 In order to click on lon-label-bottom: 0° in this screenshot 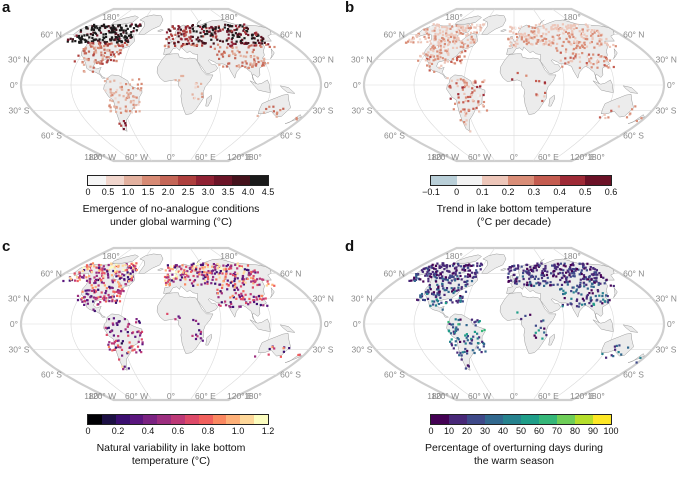, I will do `click(514, 157)`.